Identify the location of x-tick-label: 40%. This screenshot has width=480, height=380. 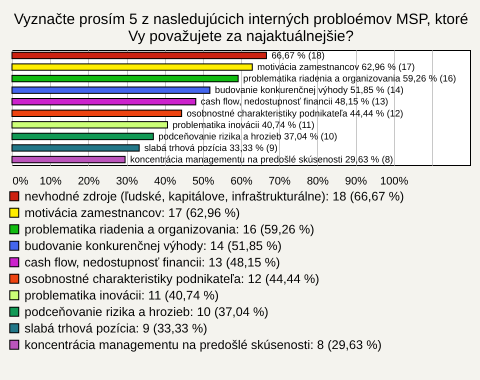
(165, 182).